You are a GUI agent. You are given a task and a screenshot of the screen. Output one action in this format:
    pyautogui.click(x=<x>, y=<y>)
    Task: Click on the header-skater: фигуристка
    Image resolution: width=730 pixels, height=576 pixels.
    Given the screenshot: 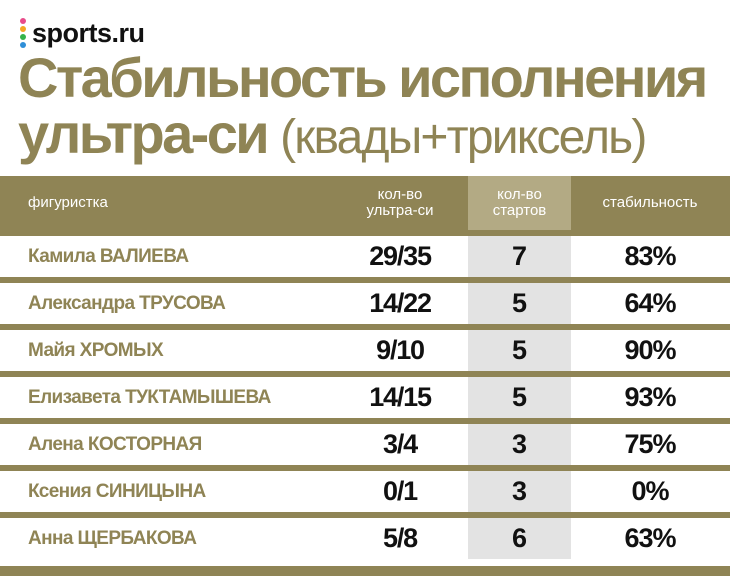 What is the action you would take?
    pyautogui.click(x=68, y=202)
    